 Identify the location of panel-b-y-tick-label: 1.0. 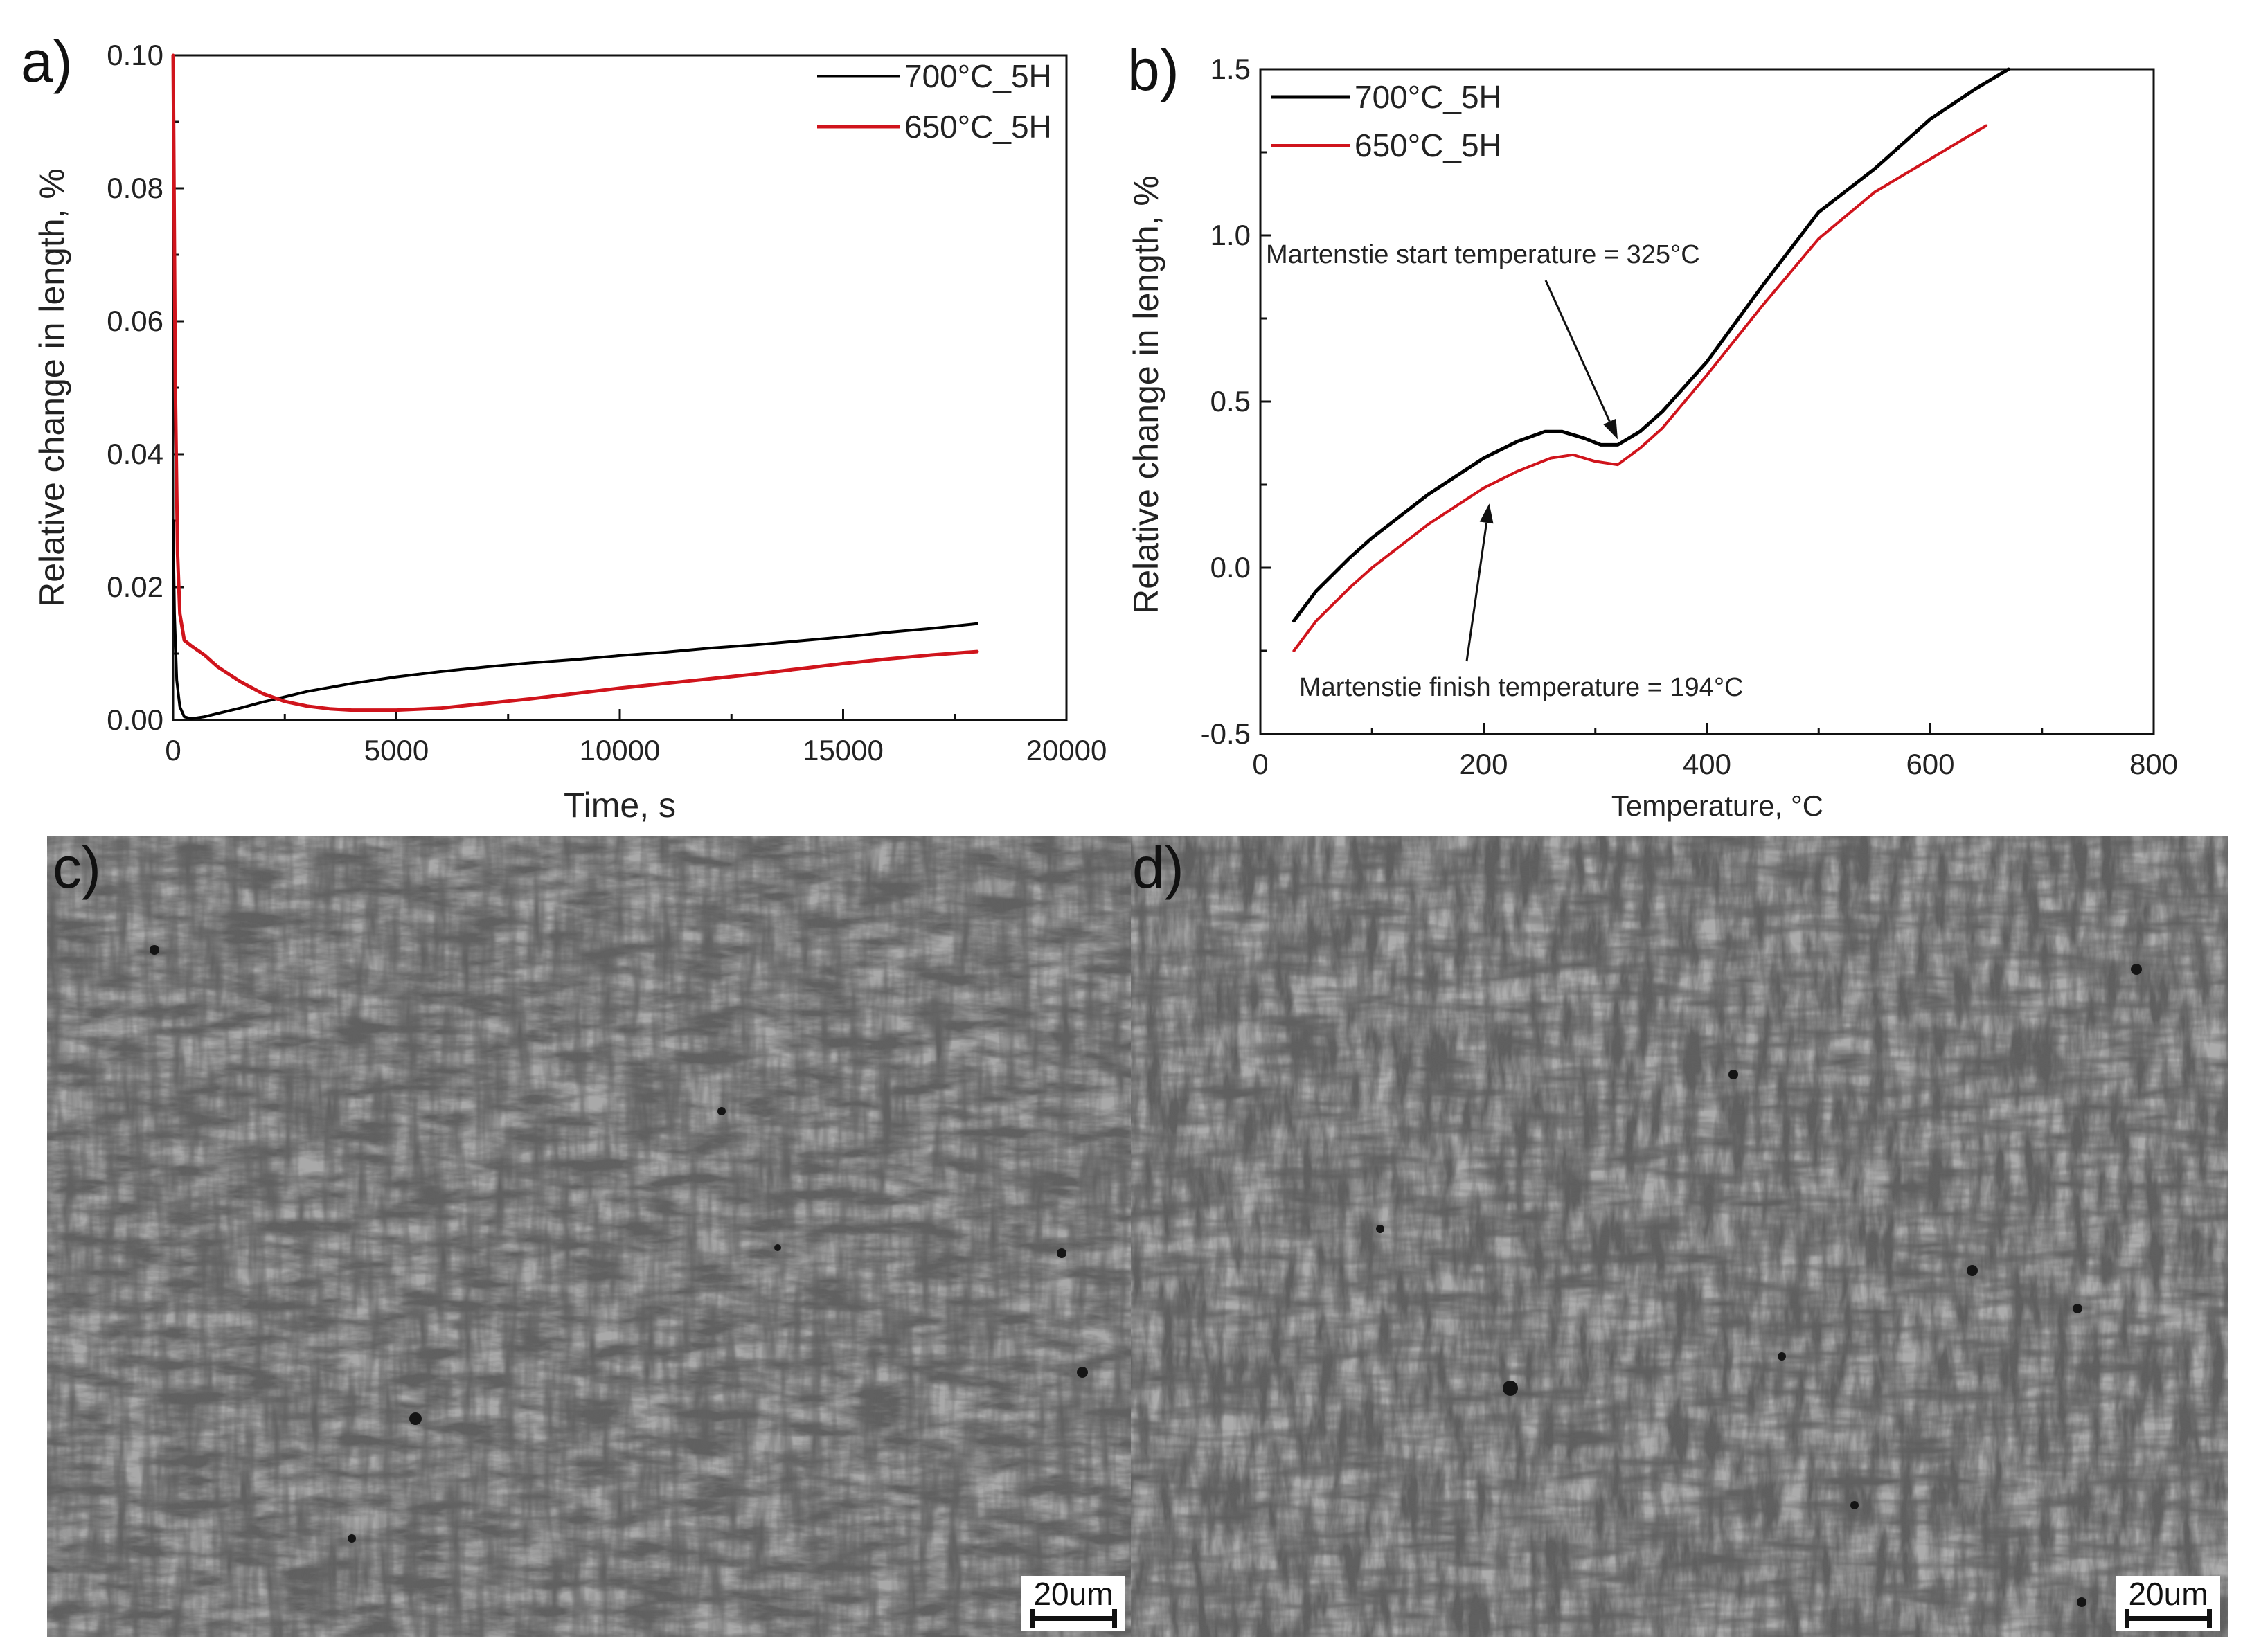
(1230, 235).